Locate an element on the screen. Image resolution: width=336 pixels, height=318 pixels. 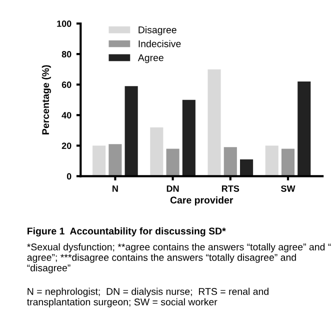
legend-label: Indecisive is located at coordinates (159, 44).